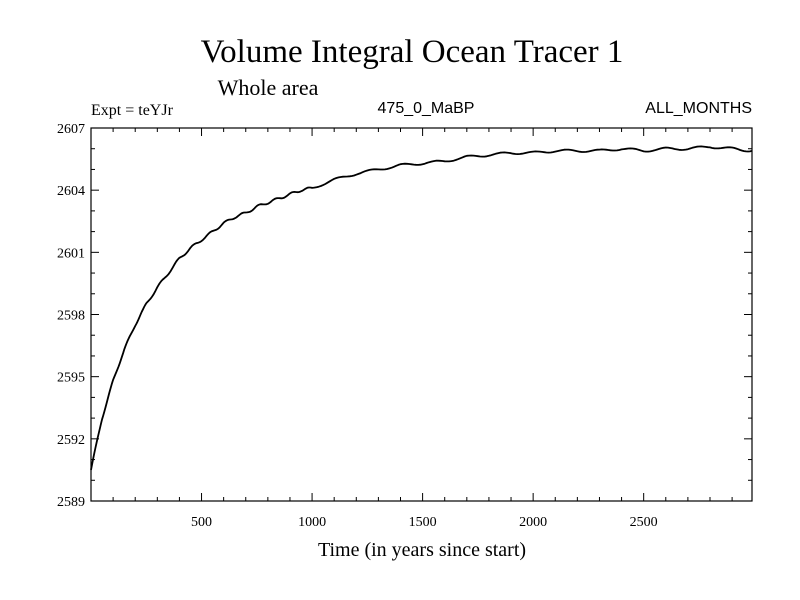 Image resolution: width=800 pixels, height=600 pixels. I want to click on chart-title: Volume Integral Ocean Tracer 1, so click(412, 52).